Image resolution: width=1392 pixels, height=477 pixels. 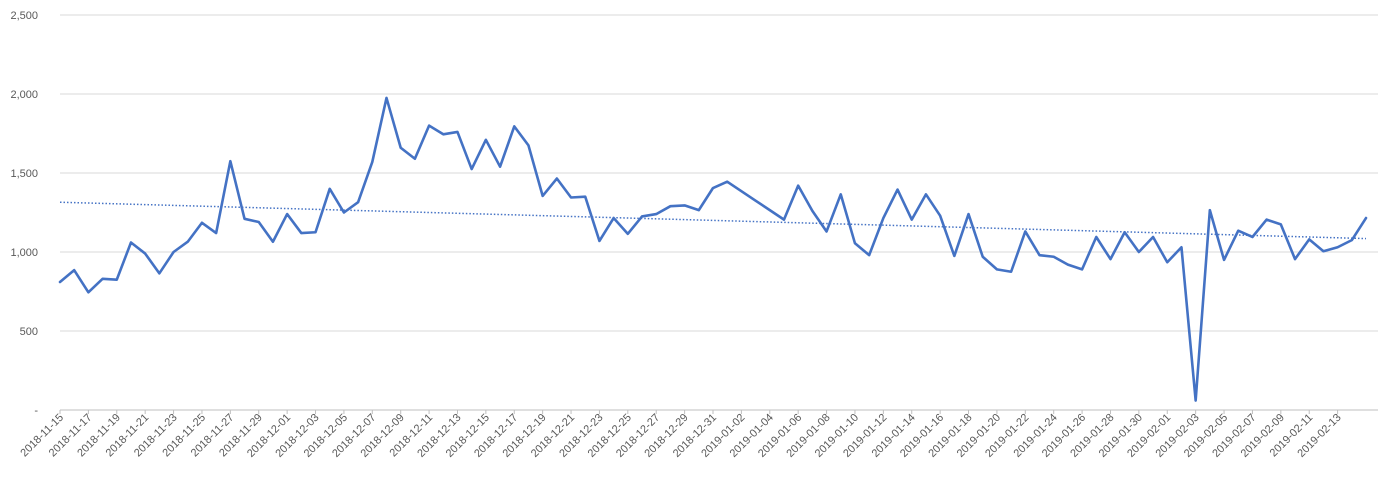 I want to click on y-tick-label: 500, so click(x=29, y=332).